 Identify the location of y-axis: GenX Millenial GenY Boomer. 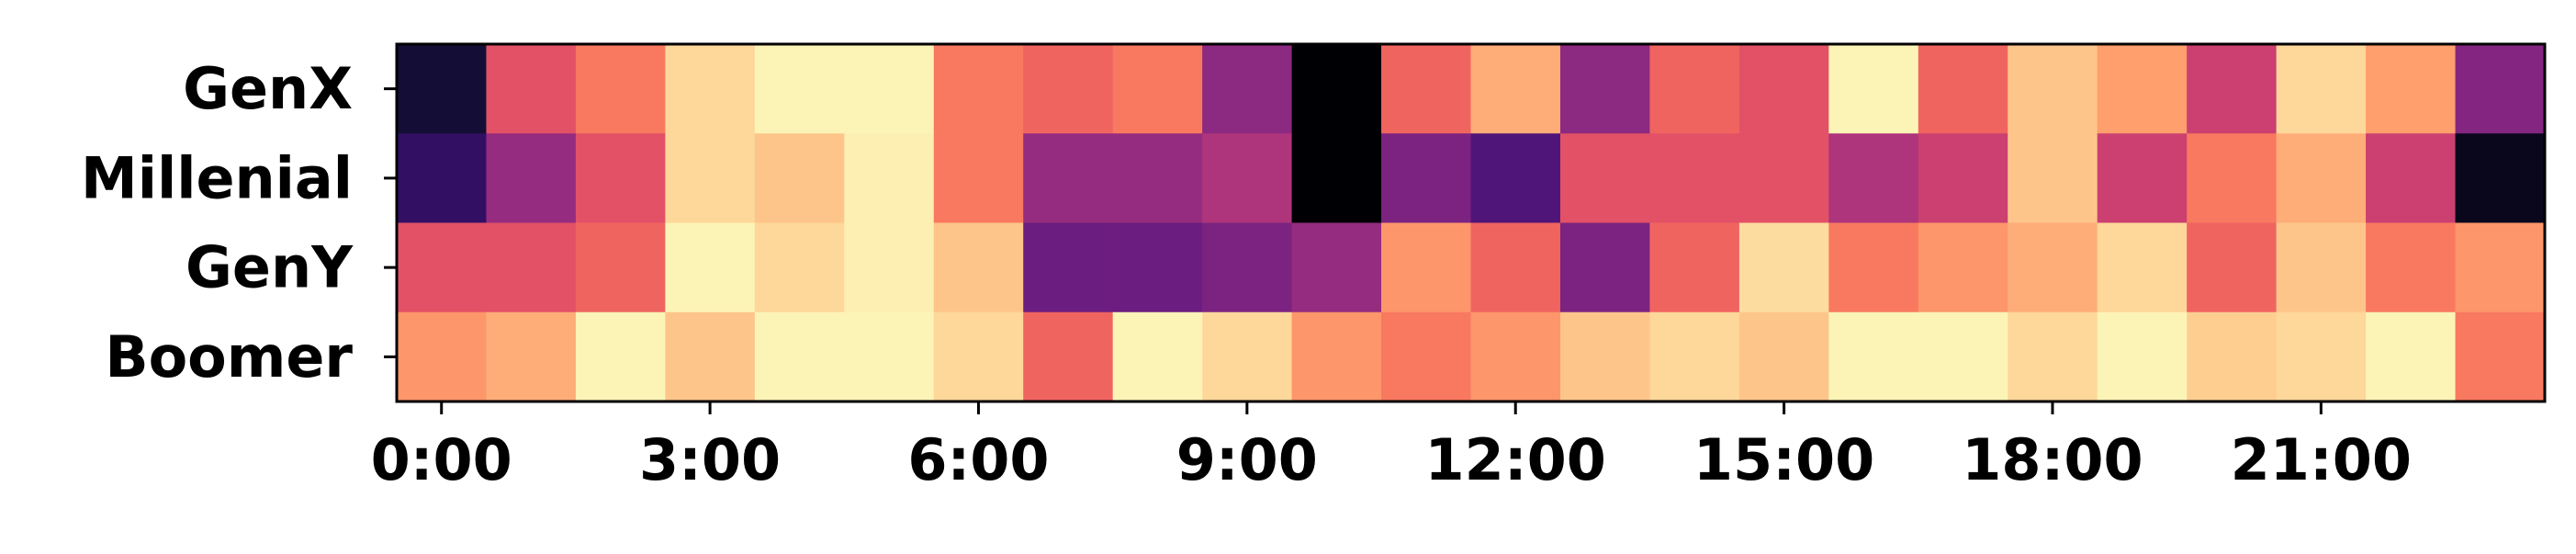
(239, 222).